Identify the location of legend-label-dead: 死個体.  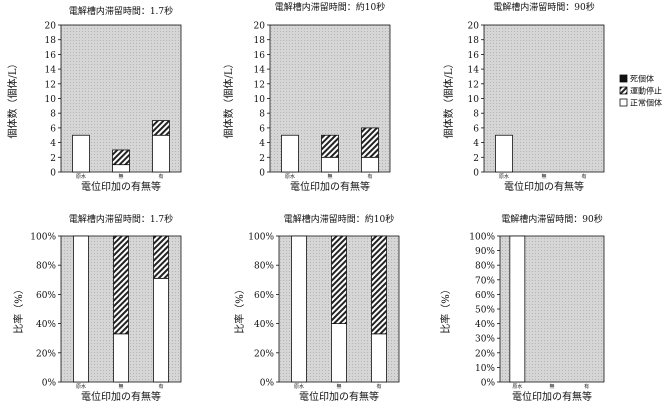
(642, 79).